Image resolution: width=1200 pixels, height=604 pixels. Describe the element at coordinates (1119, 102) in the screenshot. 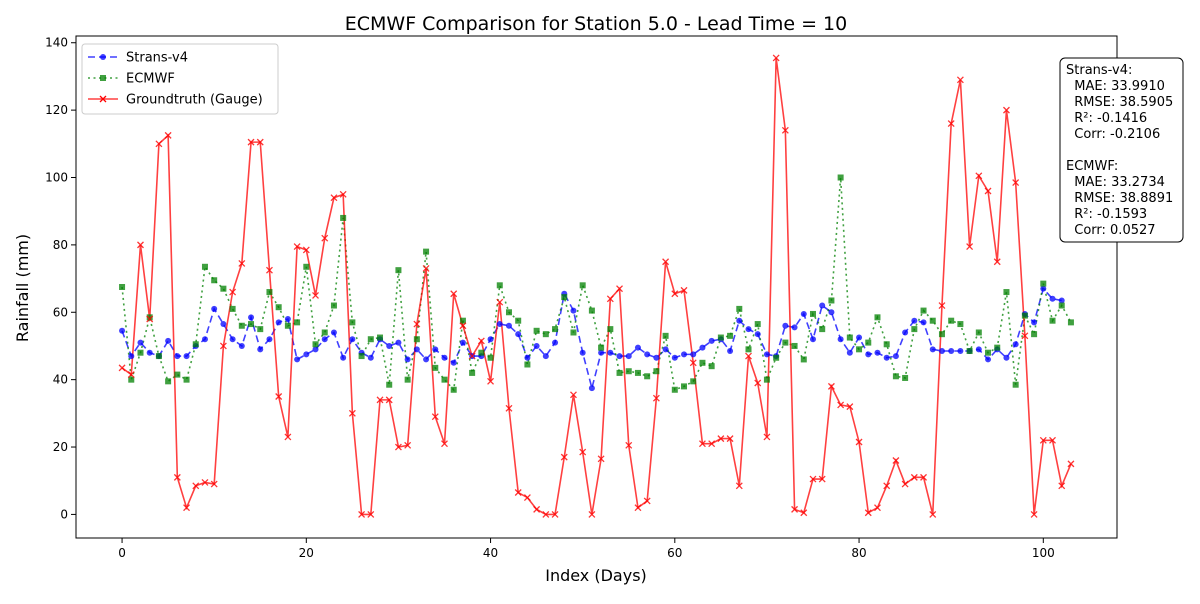

I see `stats-line: RMSE: 38.5905` at that location.